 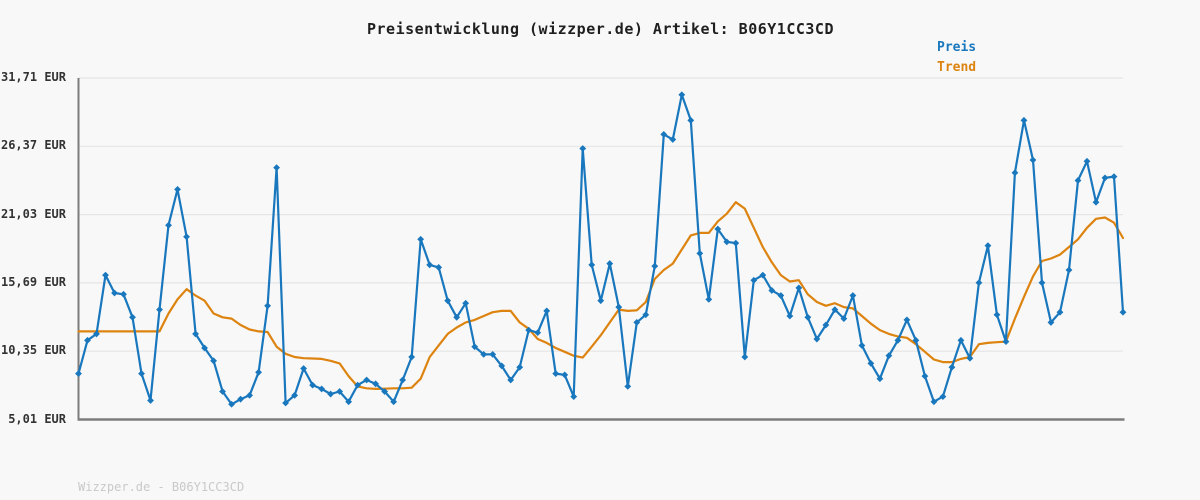 What do you see at coordinates (33, 350) in the screenshot?
I see `y-tick-label: 10,35 EUR` at bounding box center [33, 350].